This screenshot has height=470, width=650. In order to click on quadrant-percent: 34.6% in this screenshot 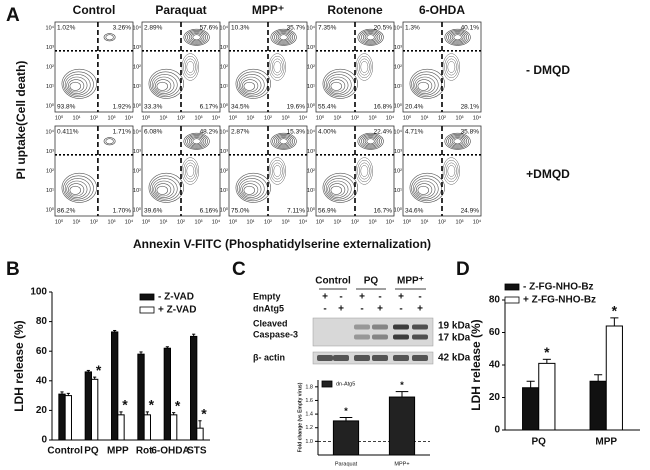, I will do `click(414, 211)`.